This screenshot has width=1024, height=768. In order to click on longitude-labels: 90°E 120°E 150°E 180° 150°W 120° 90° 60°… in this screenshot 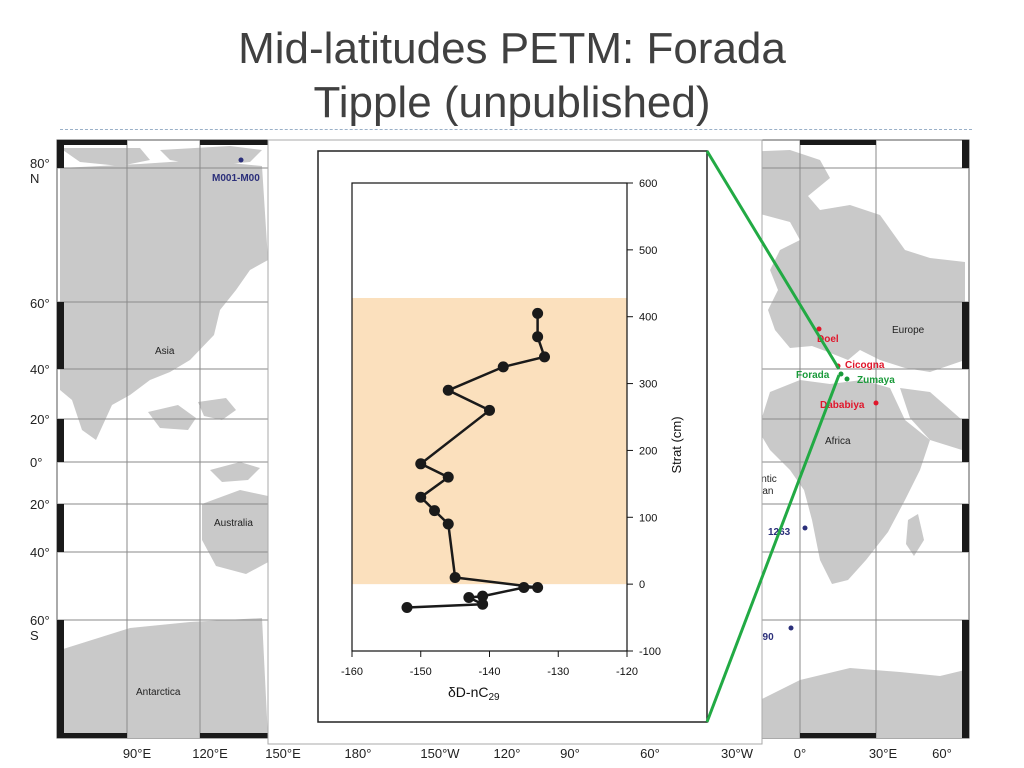, I will do `click(537, 753)`.